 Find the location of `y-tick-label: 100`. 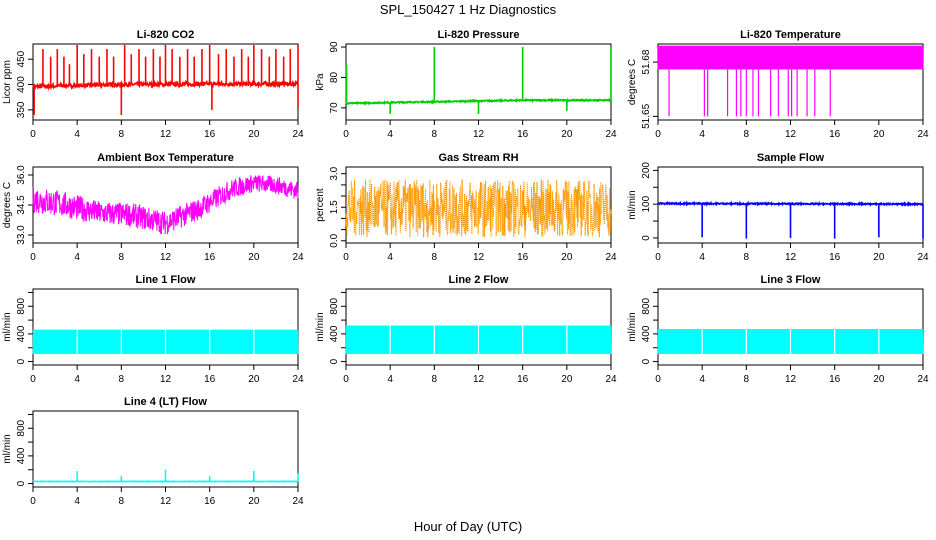

y-tick-label: 100 is located at coordinates (646, 203).